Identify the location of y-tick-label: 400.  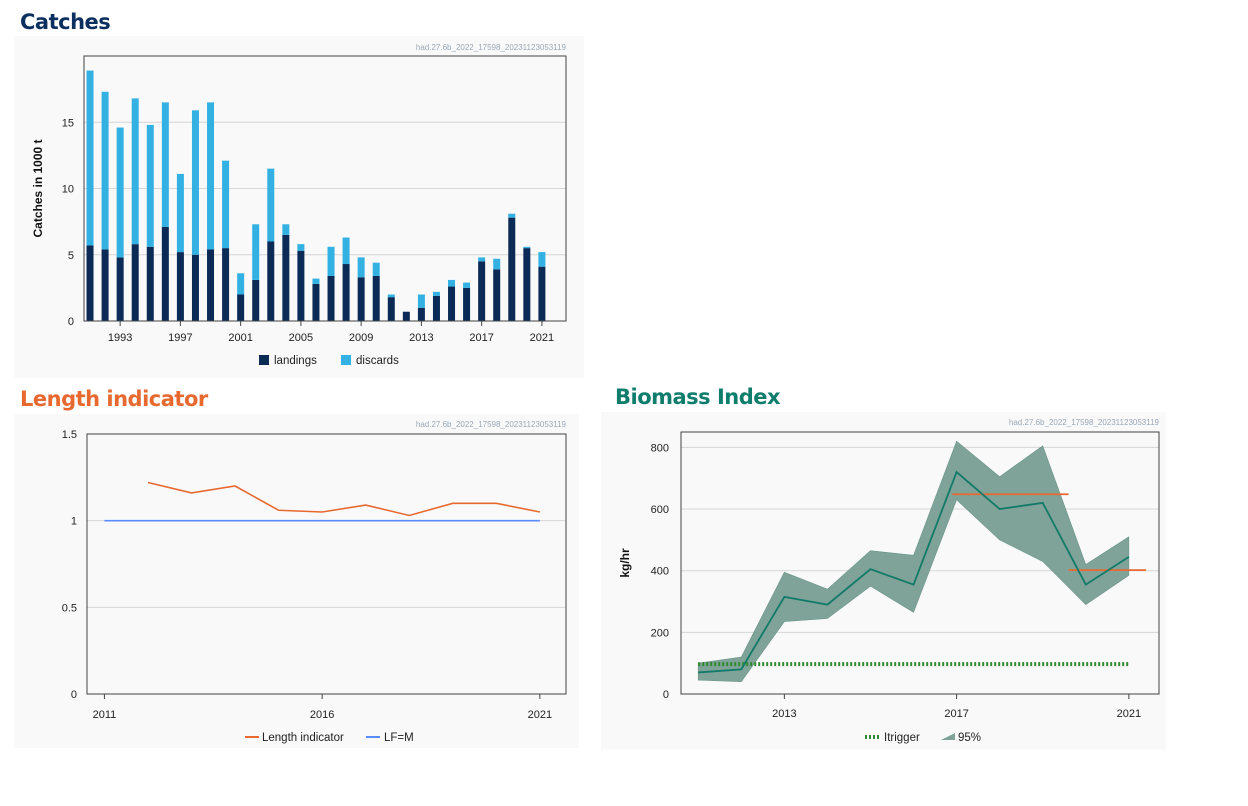
(660, 572).